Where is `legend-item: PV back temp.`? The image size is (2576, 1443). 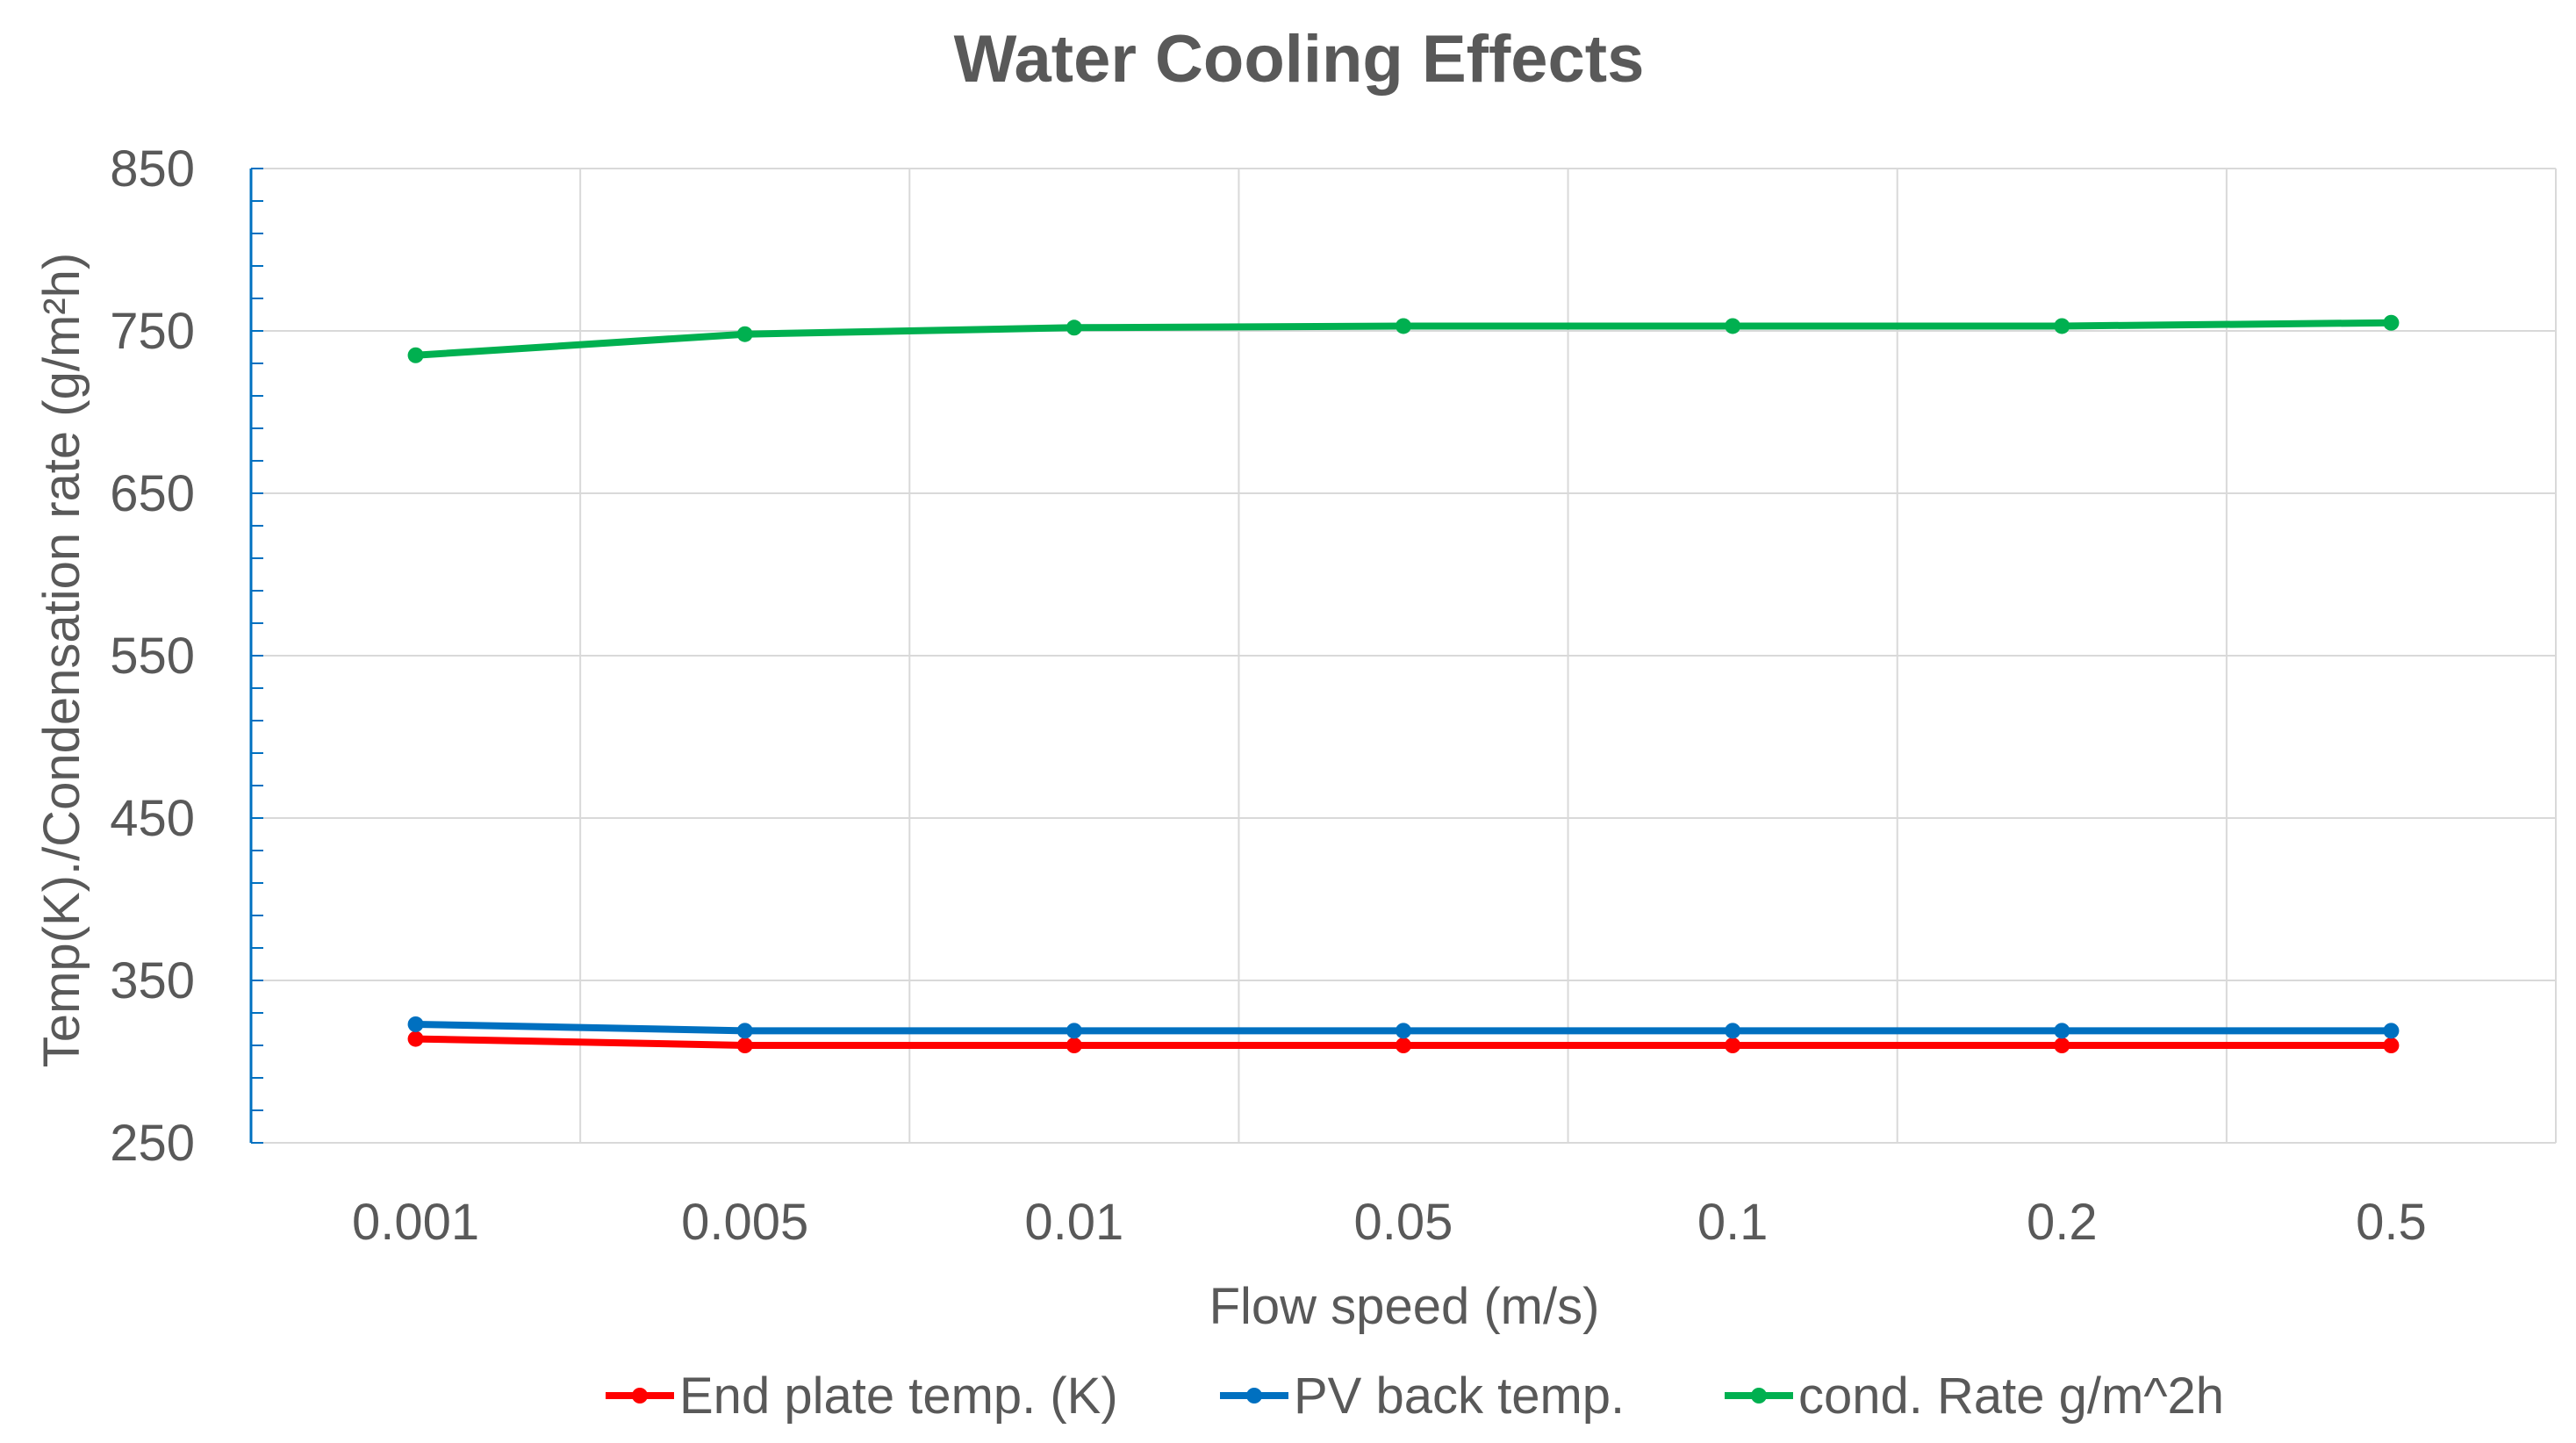
legend-item: PV back temp. is located at coordinates (1423, 1397).